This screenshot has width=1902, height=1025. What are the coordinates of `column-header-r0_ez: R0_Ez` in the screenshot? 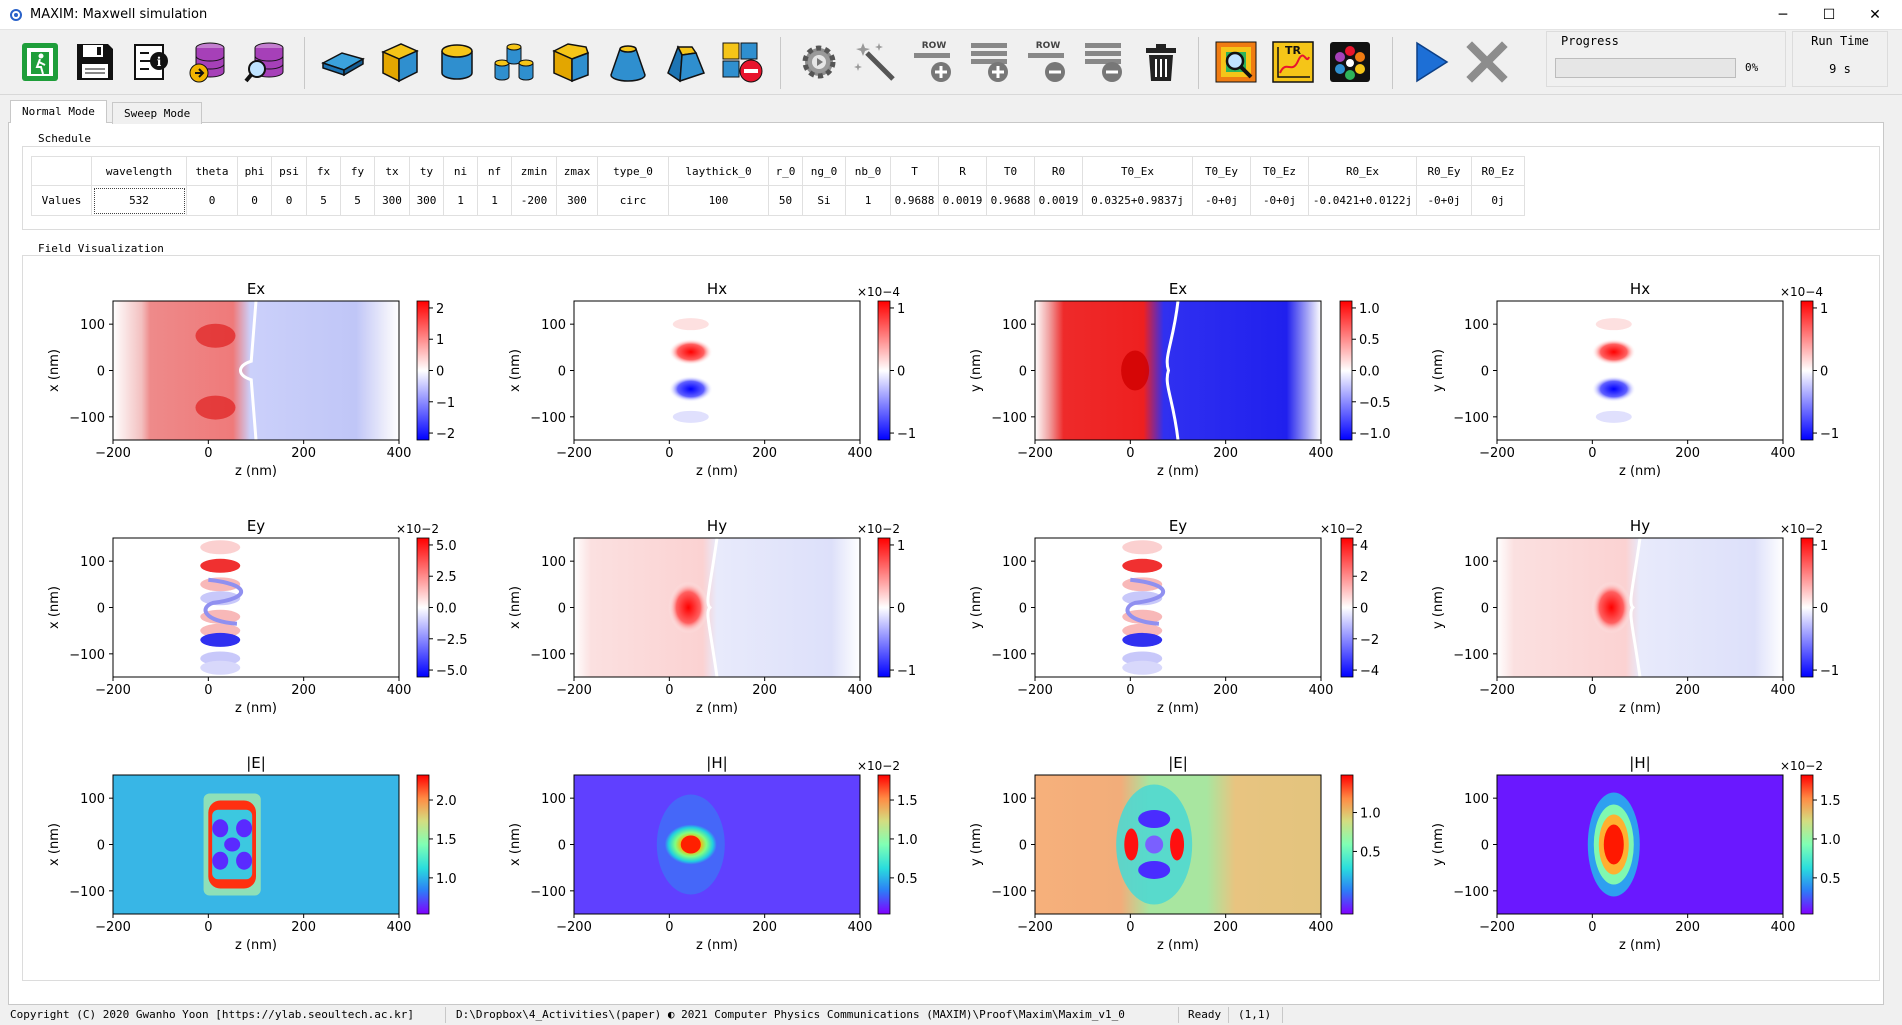 It's located at (1498, 171).